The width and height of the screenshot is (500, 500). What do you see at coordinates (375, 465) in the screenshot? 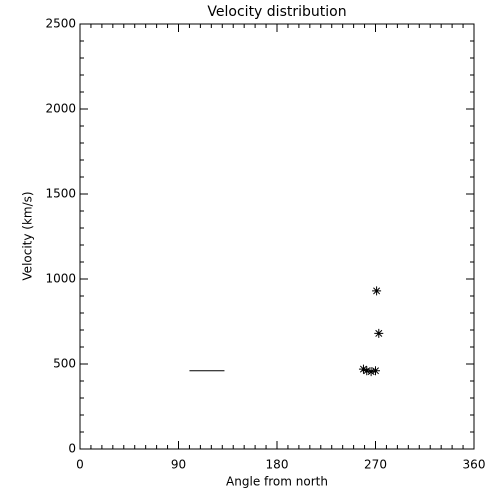
I see `x-tick-label: 270` at bounding box center [375, 465].